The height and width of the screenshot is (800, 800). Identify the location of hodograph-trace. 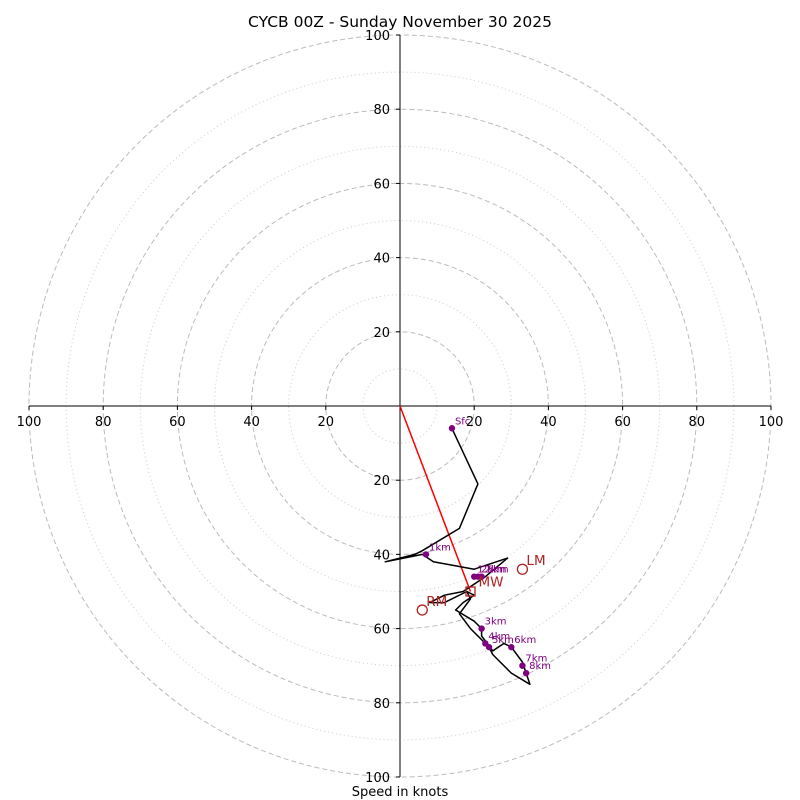
(457, 556).